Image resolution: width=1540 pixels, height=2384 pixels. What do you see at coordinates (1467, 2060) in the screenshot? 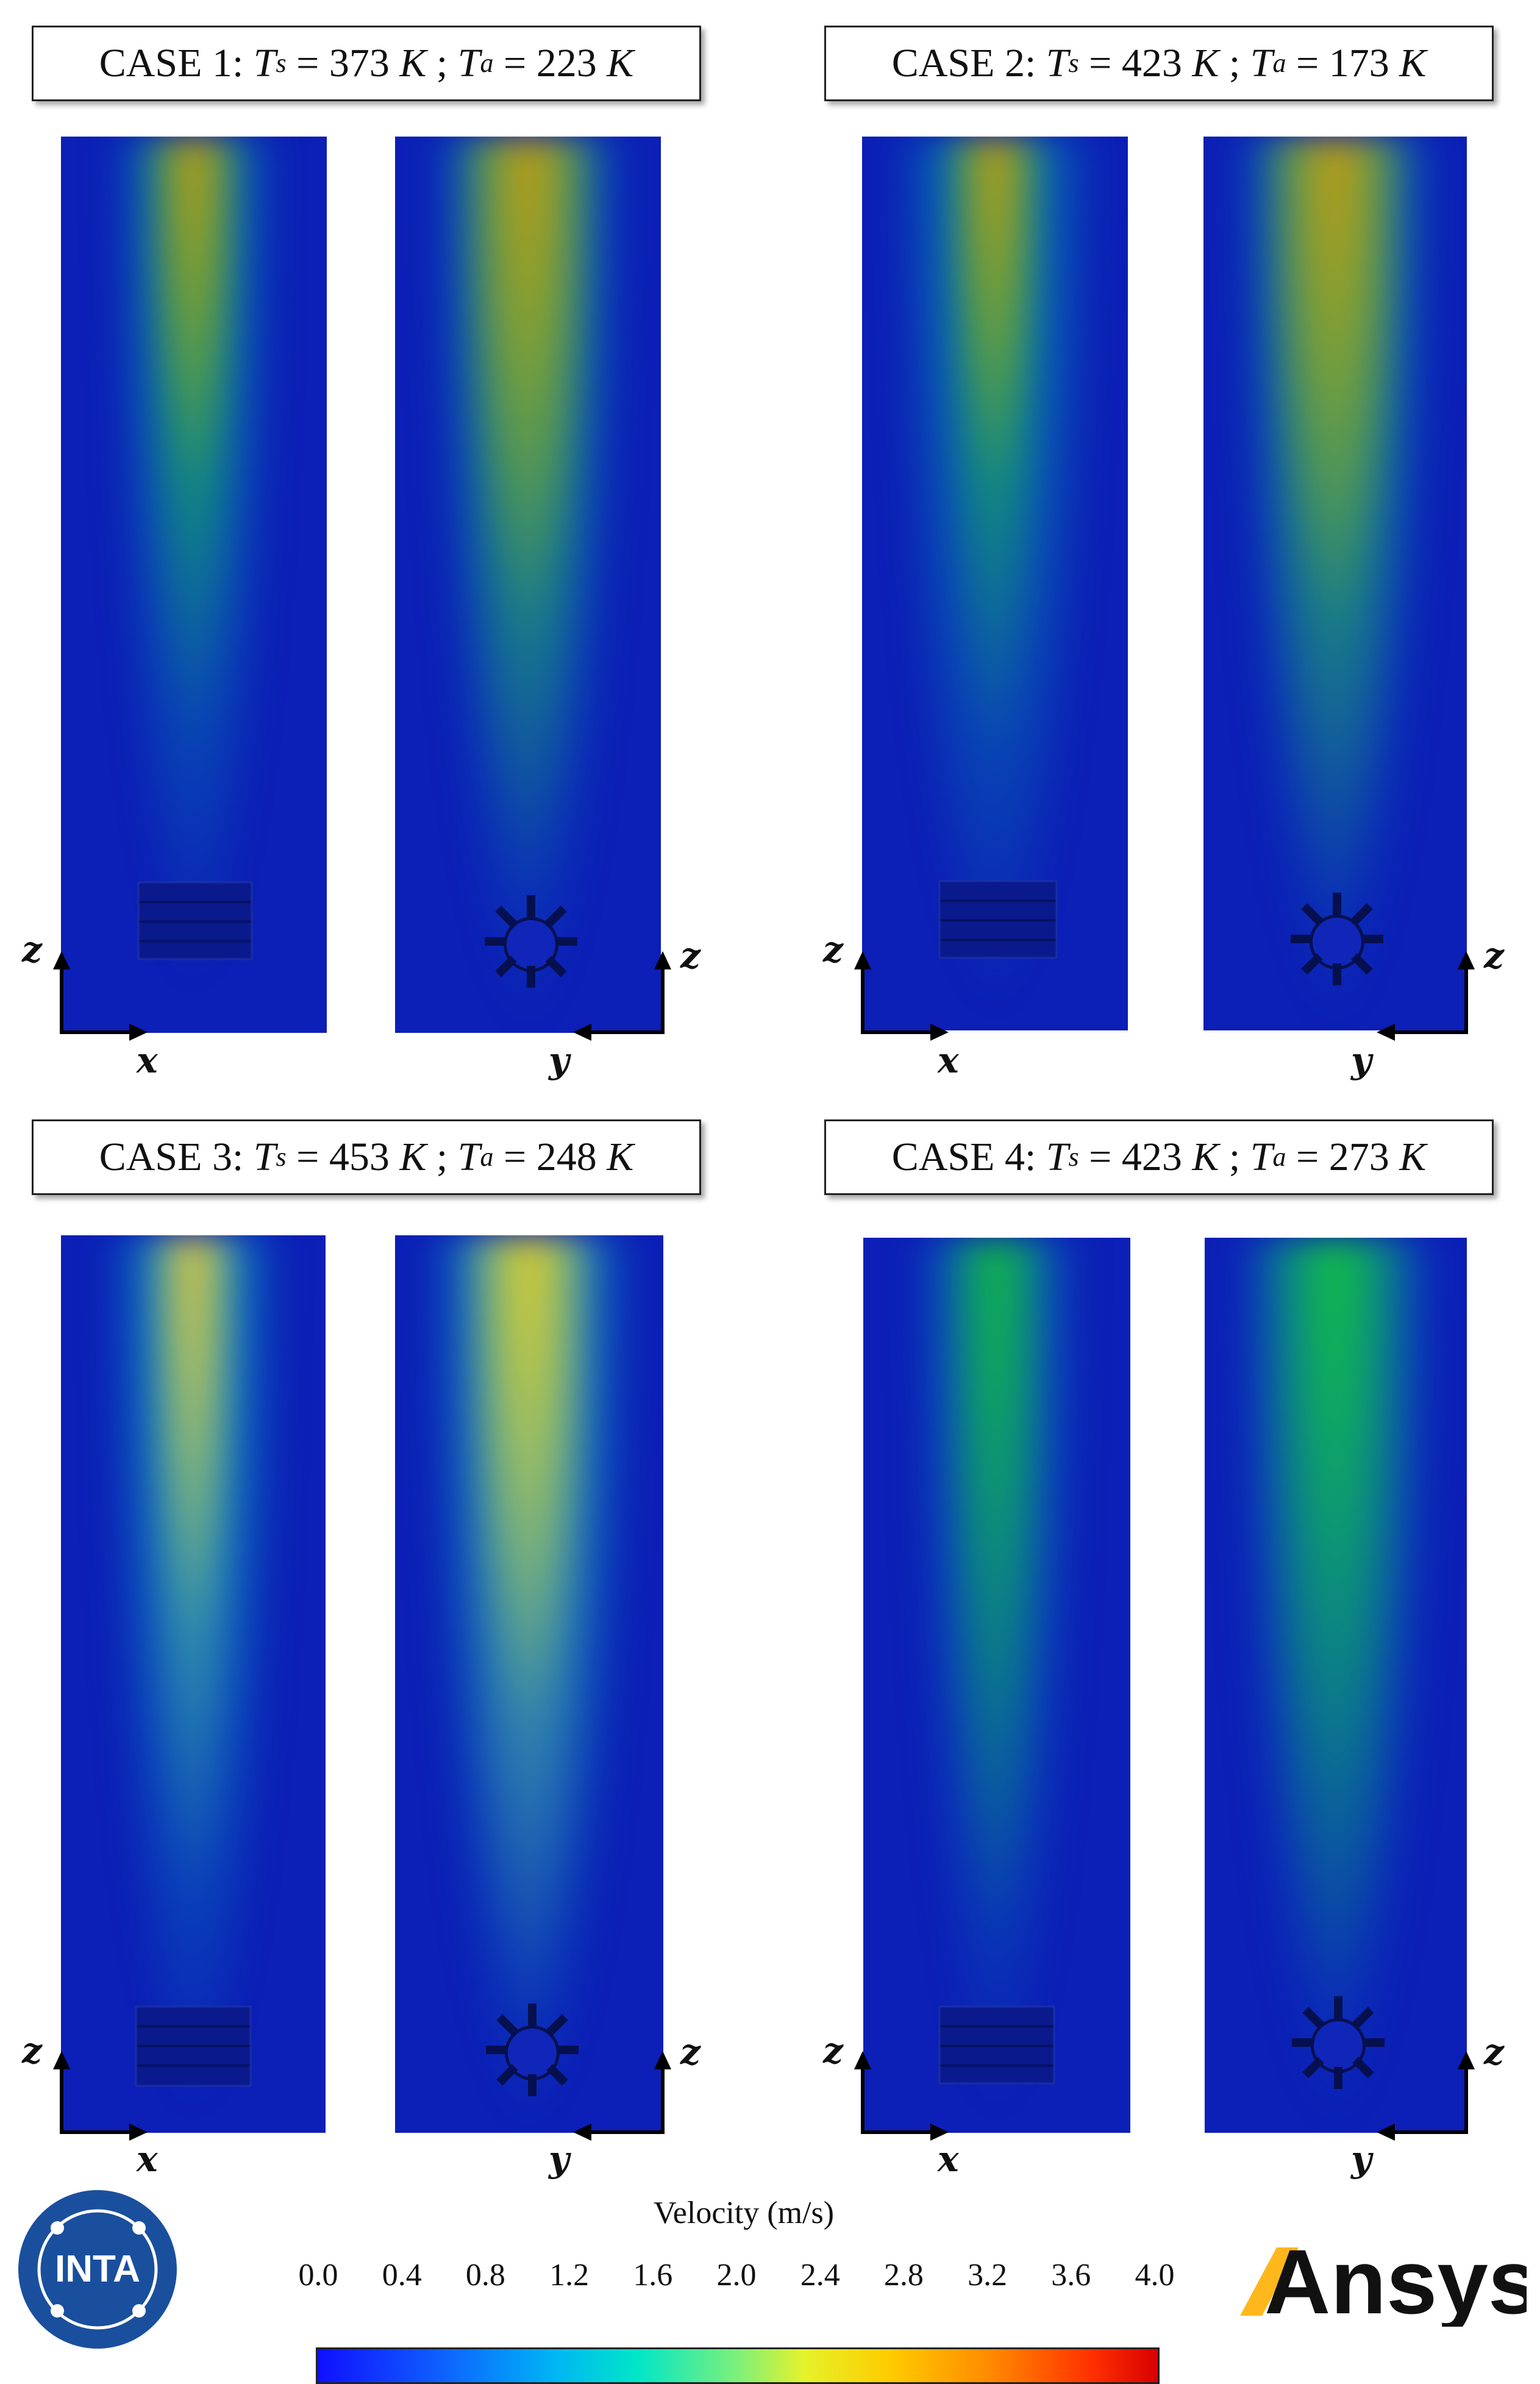
I see `case-4-z-arrow-right` at bounding box center [1467, 2060].